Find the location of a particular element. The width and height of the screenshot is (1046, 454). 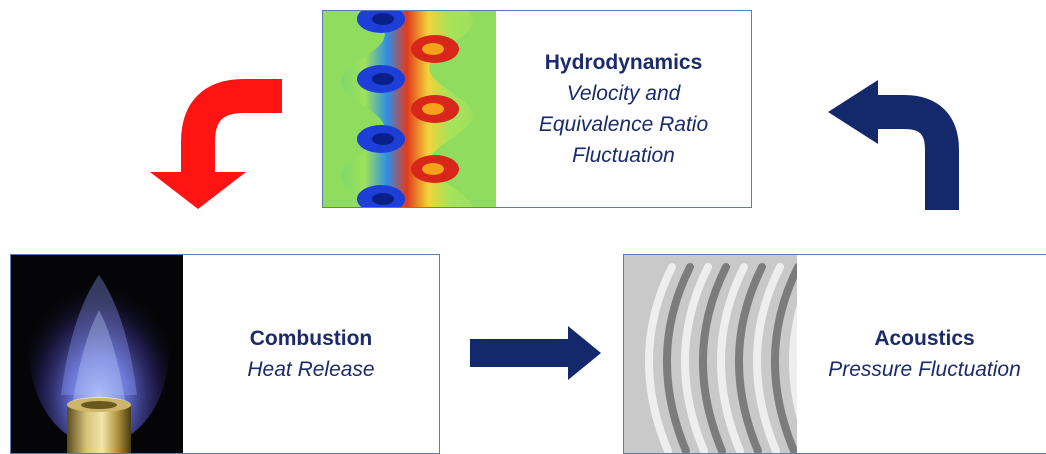

vortex-flow-simulation-icon is located at coordinates (409, 109).